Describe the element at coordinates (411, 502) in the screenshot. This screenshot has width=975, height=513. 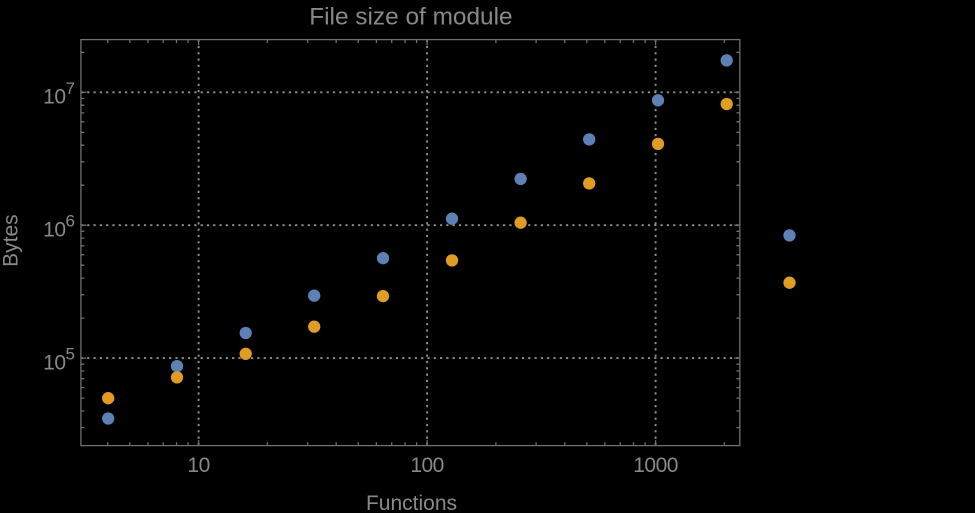
I see `svg-text: Functions` at that location.